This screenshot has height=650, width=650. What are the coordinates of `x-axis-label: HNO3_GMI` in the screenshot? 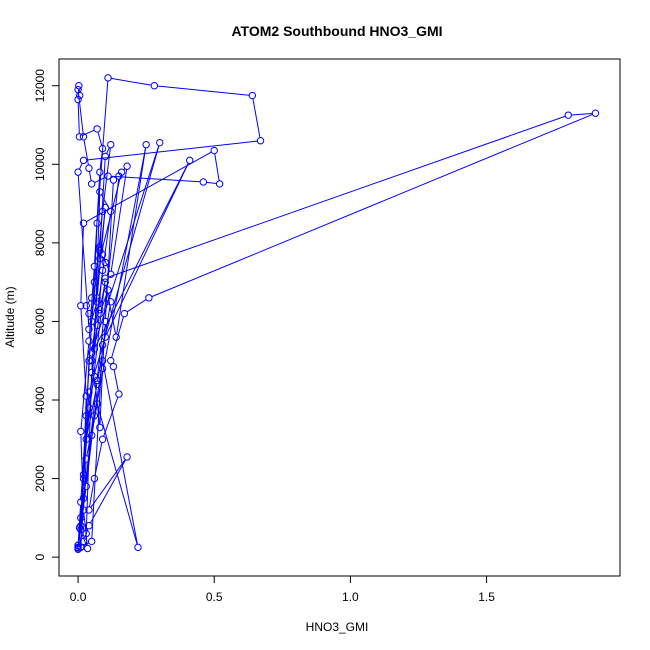 It's located at (337, 627).